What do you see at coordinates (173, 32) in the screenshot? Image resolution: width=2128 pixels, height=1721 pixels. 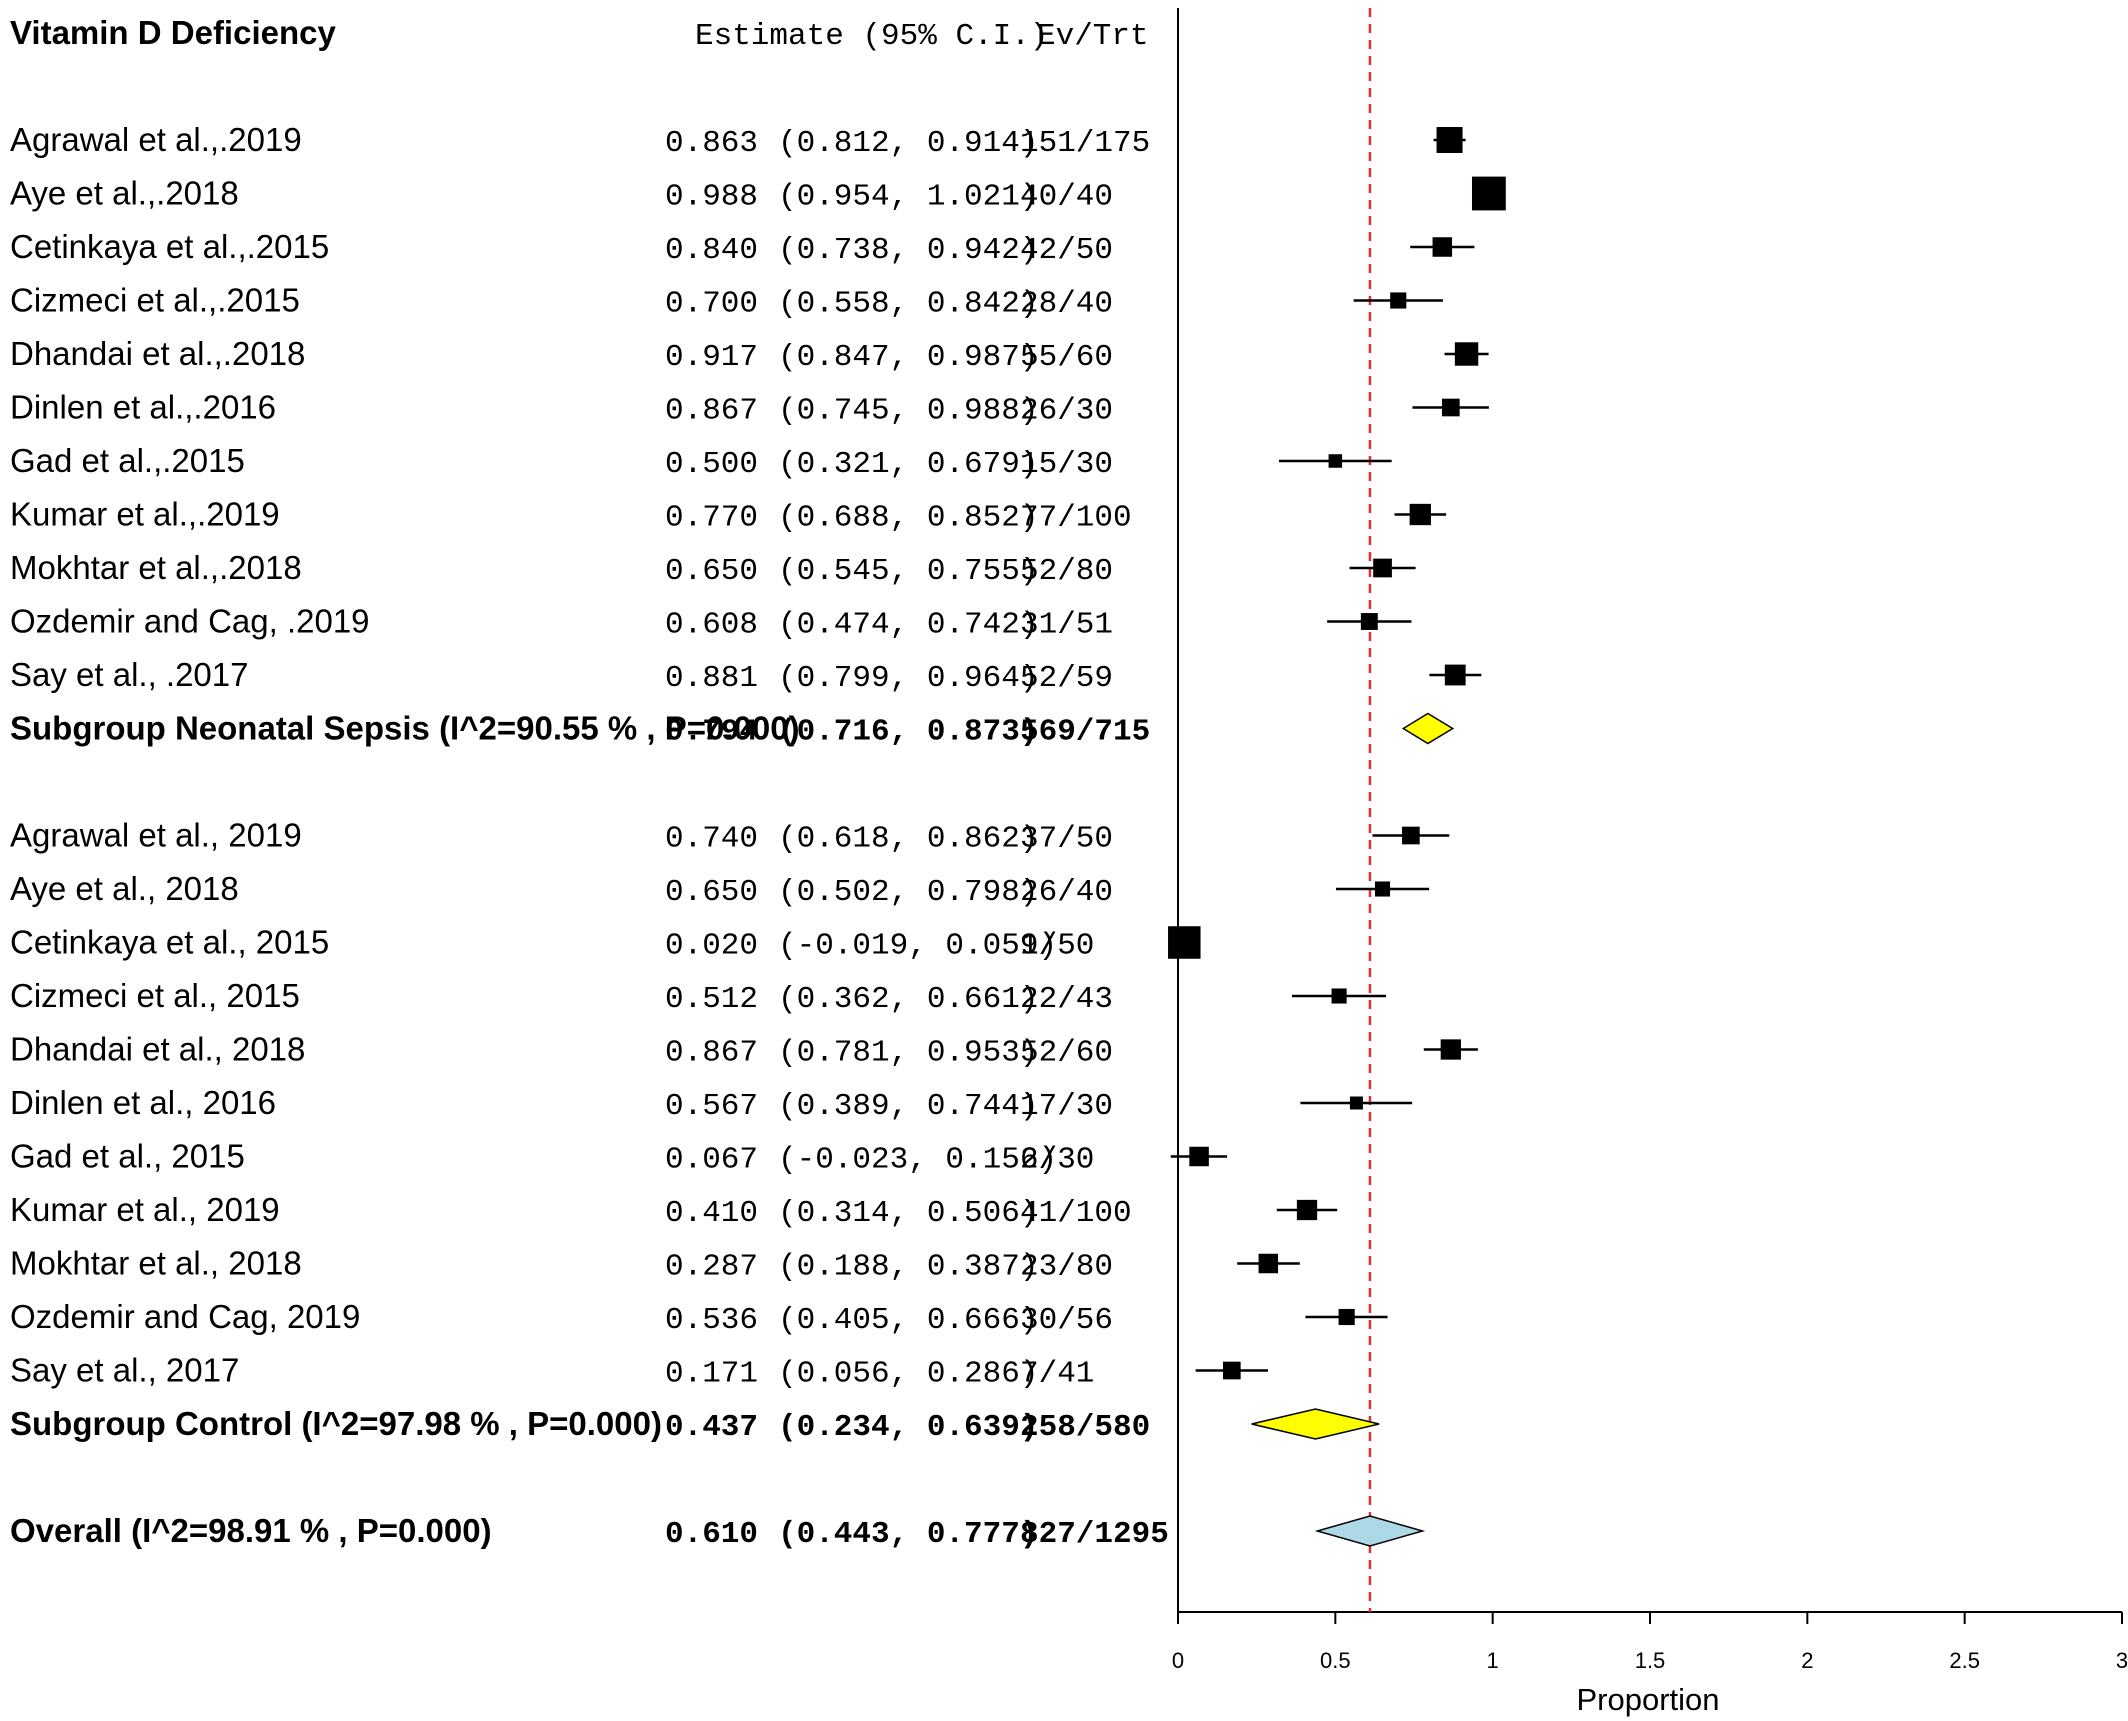 I see `chart-title: Vitamin D Deficiency` at bounding box center [173, 32].